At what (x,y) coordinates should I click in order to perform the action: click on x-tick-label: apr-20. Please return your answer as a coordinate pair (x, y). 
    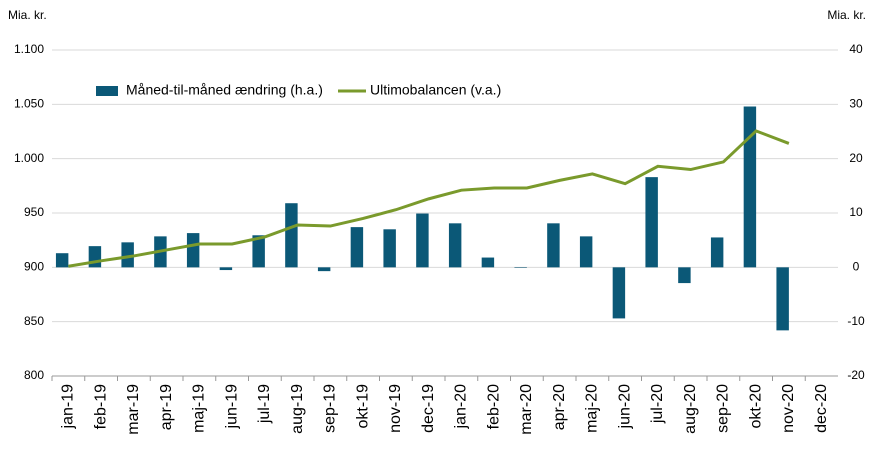
    Looking at the image, I should click on (559, 407).